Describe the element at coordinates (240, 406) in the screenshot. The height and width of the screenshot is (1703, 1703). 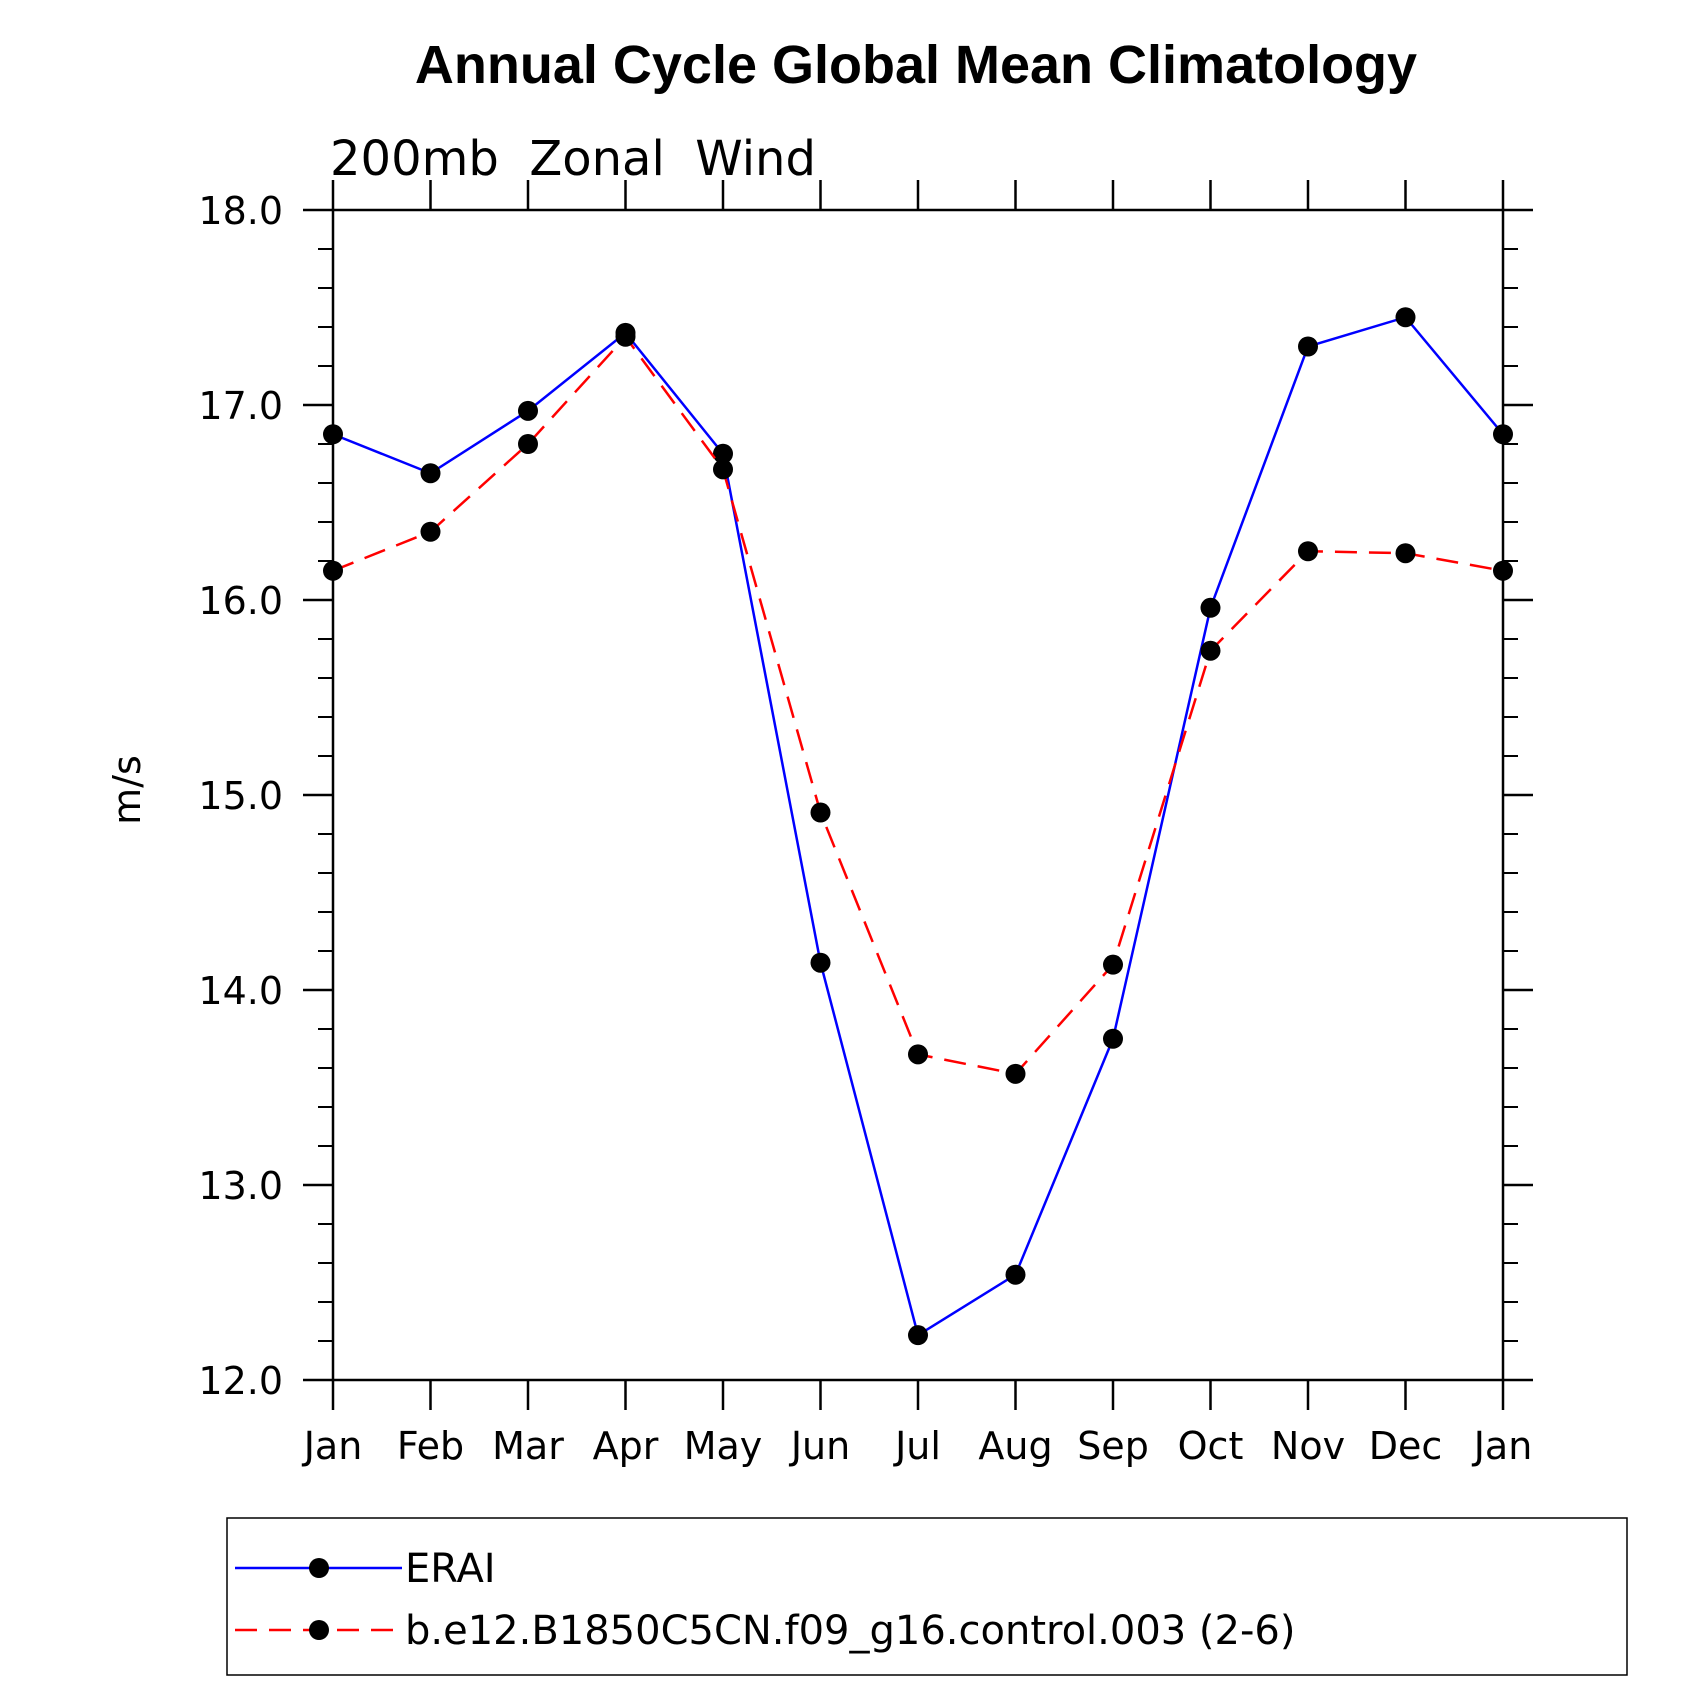
I see `y-tick-label: 17.0` at that location.